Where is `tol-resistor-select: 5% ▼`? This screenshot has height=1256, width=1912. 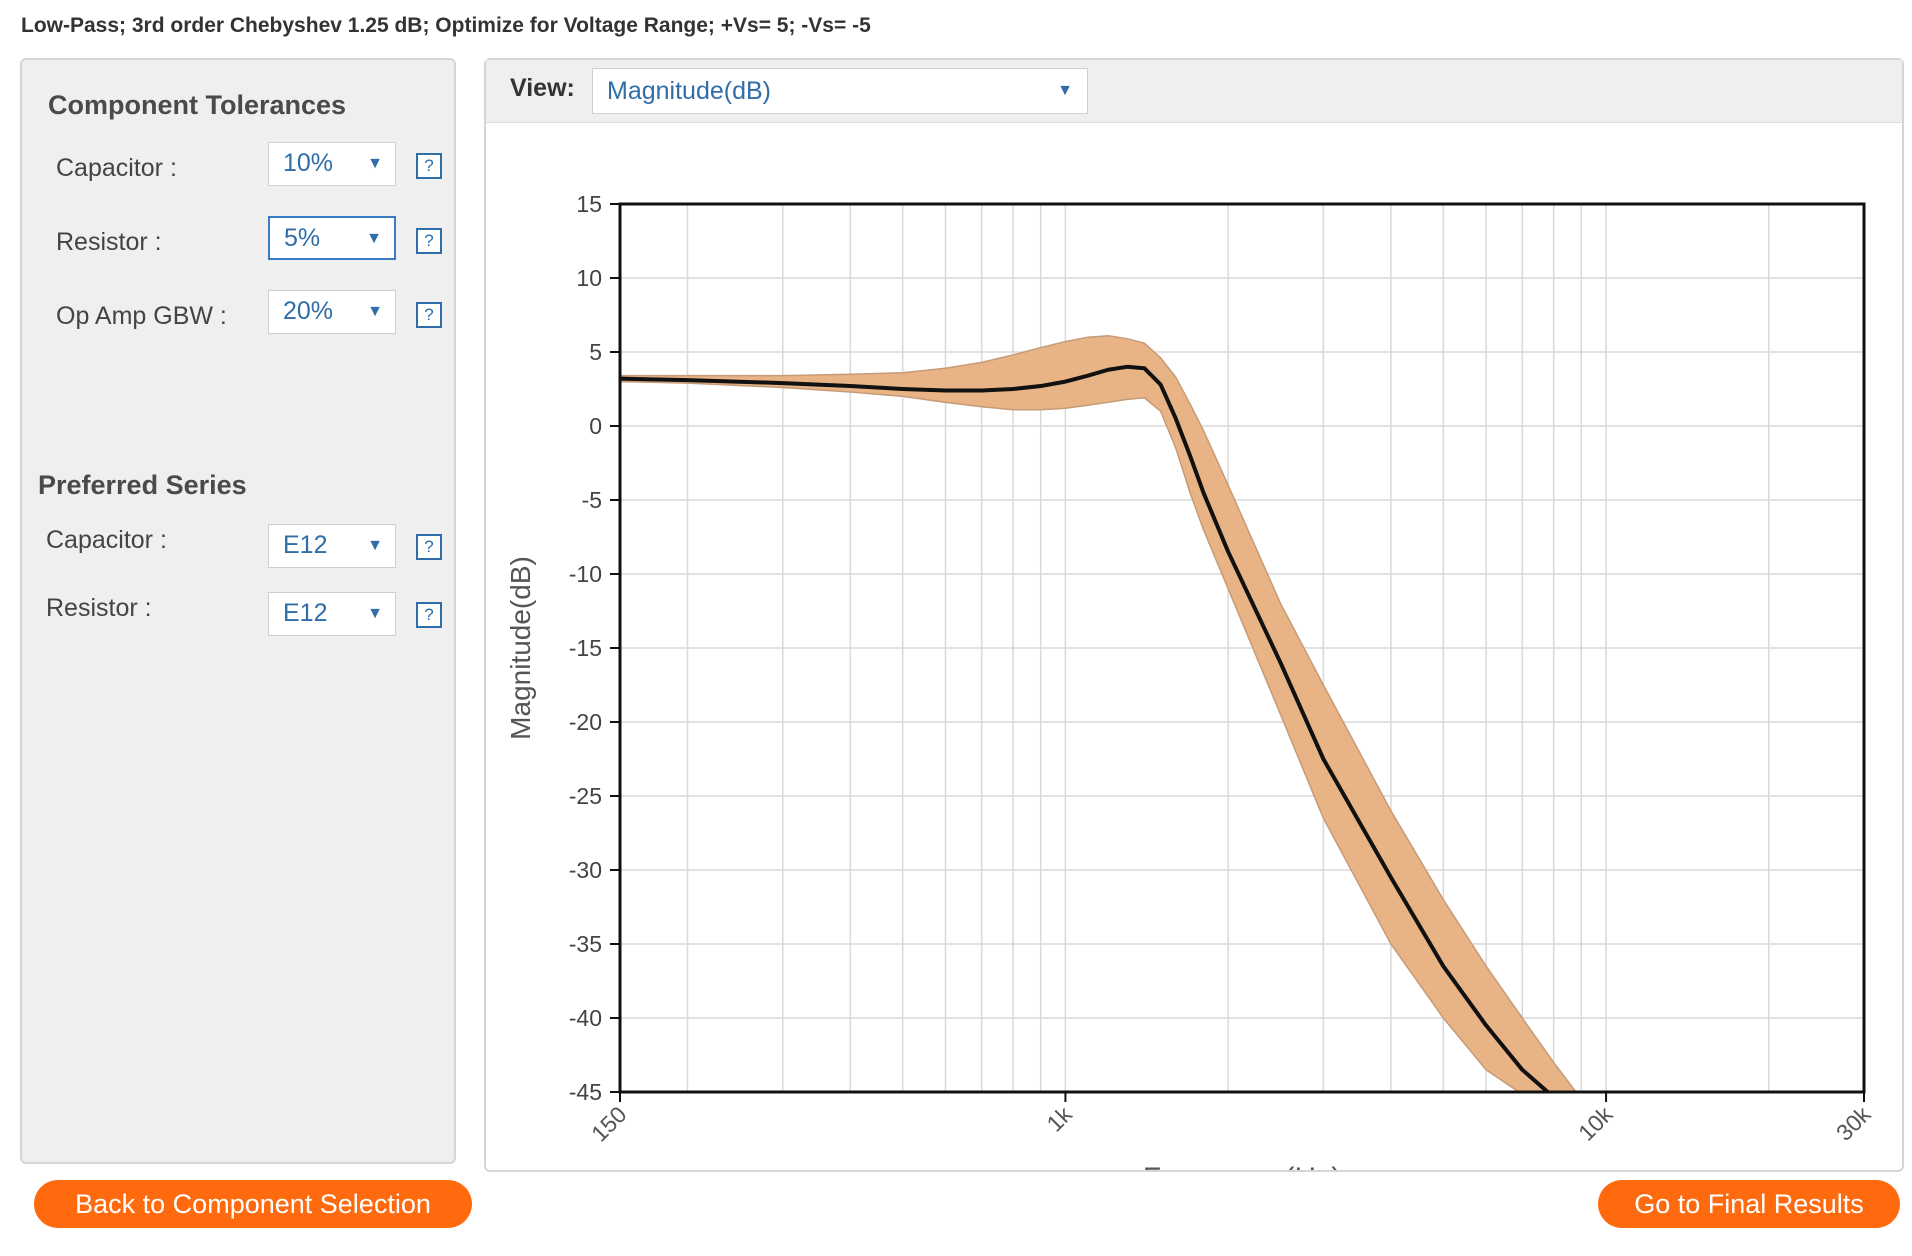 tol-resistor-select: 5% ▼ is located at coordinates (332, 238).